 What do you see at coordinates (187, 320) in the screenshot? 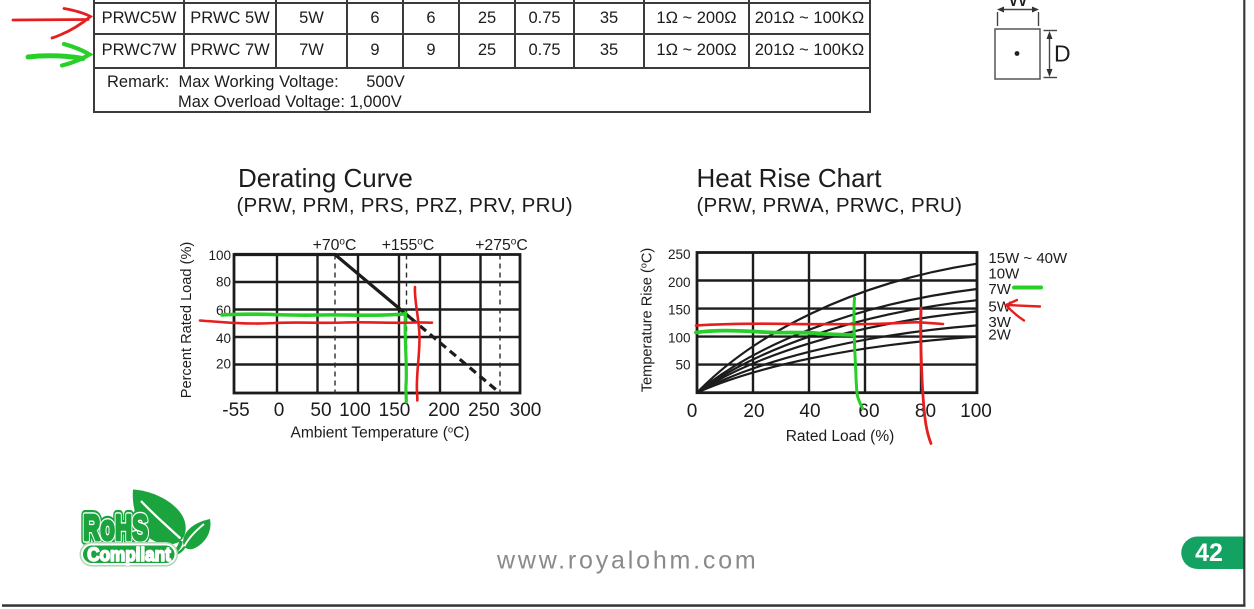
I see `svg-text: Percent Rated Load (%)` at bounding box center [187, 320].